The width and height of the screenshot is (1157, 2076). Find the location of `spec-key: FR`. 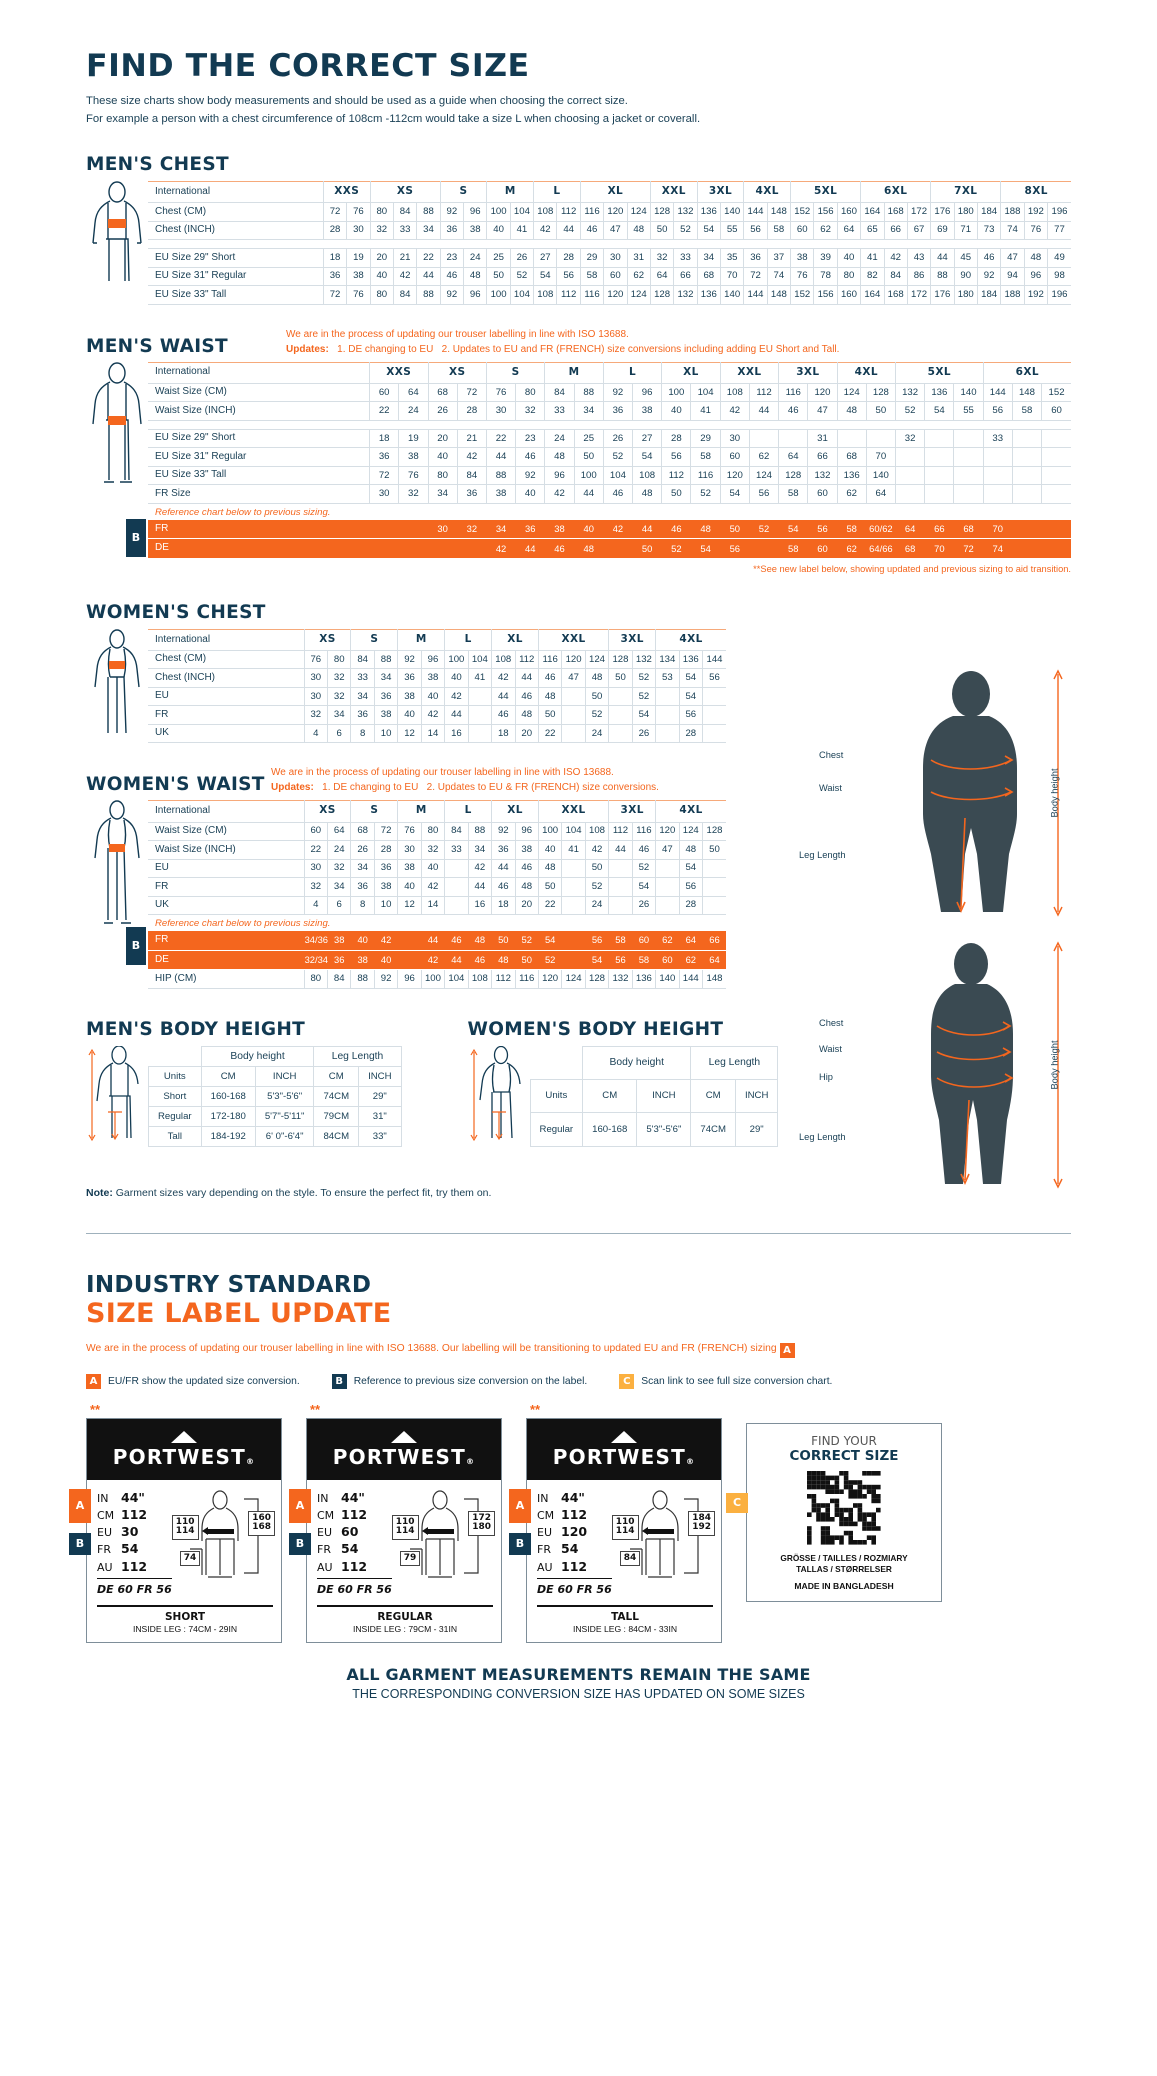

spec-key: FR is located at coordinates (104, 1550).